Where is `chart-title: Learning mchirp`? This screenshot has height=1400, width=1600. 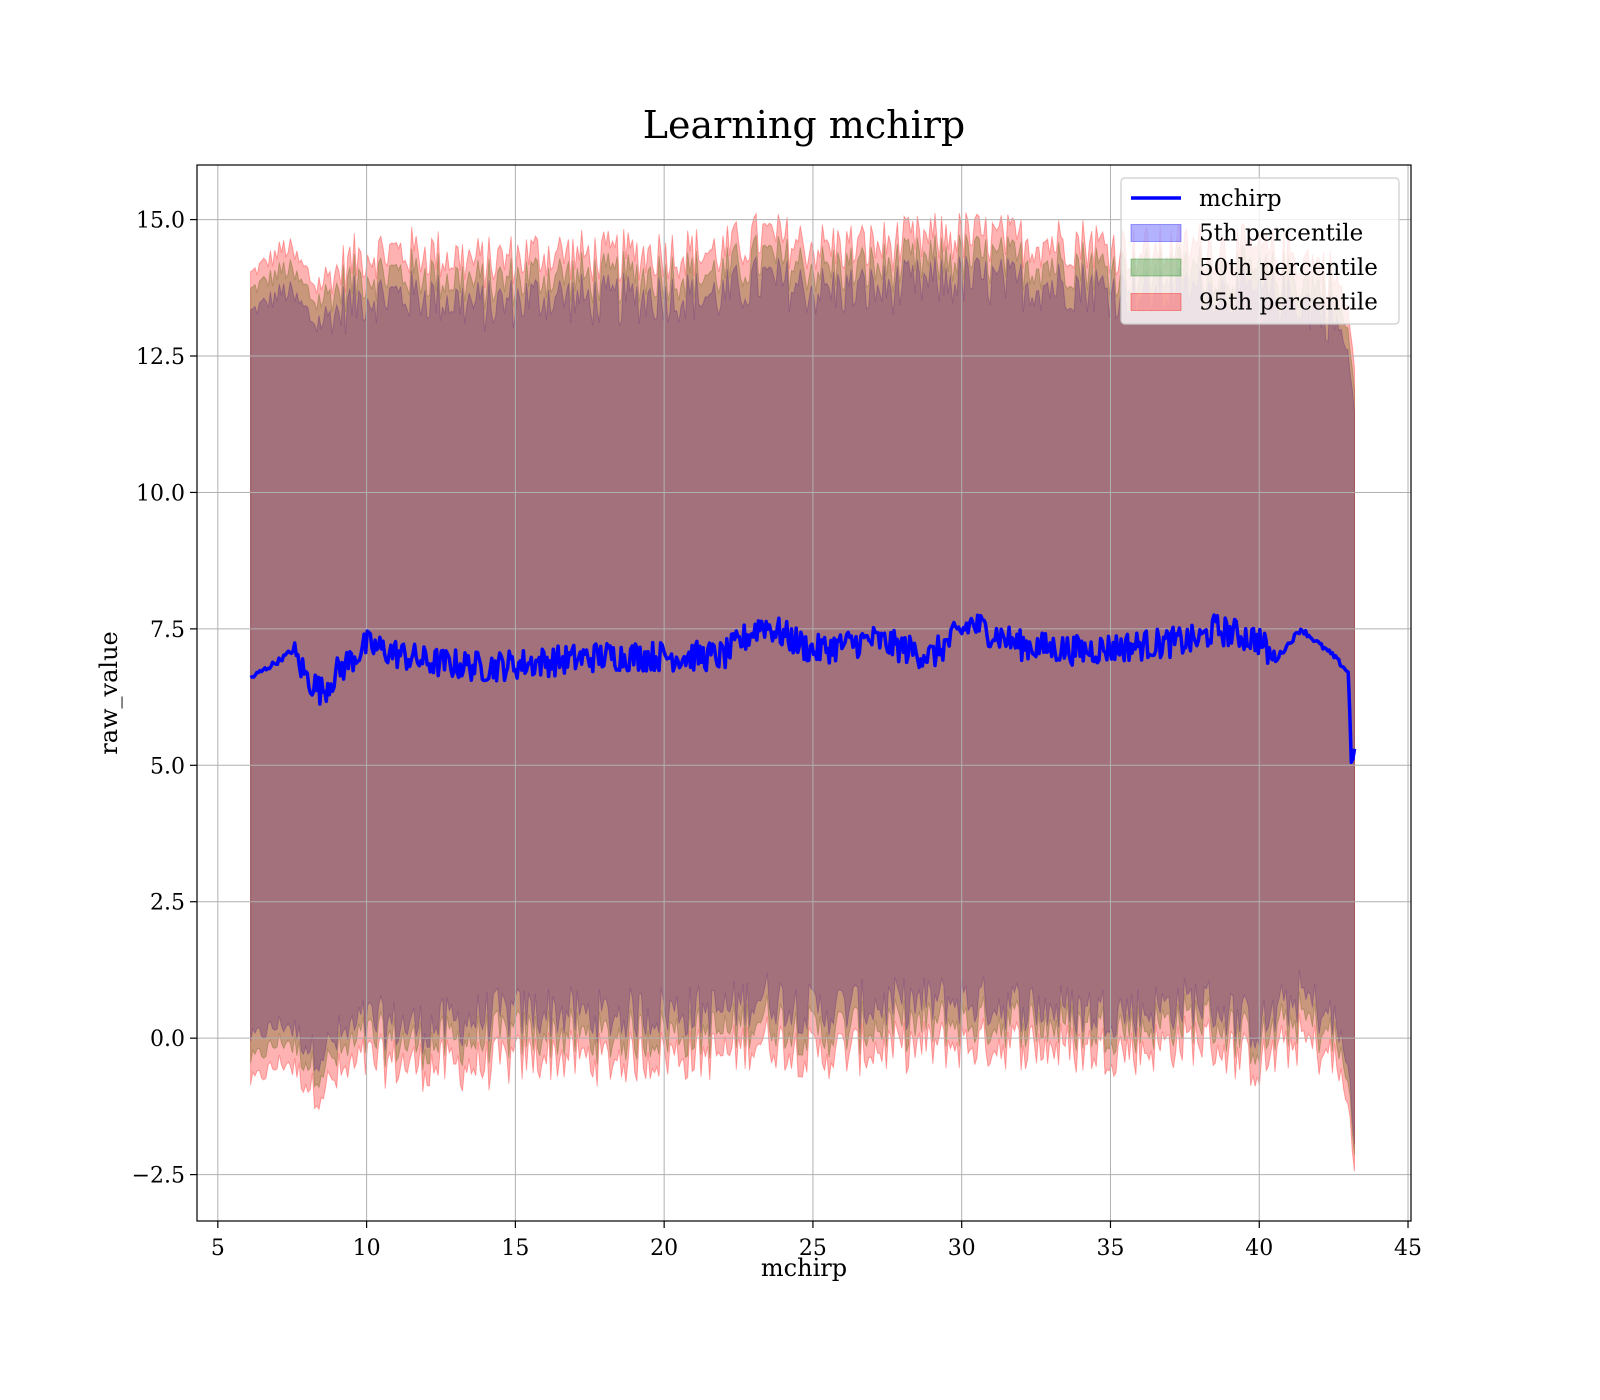 chart-title: Learning mchirp is located at coordinates (804, 125).